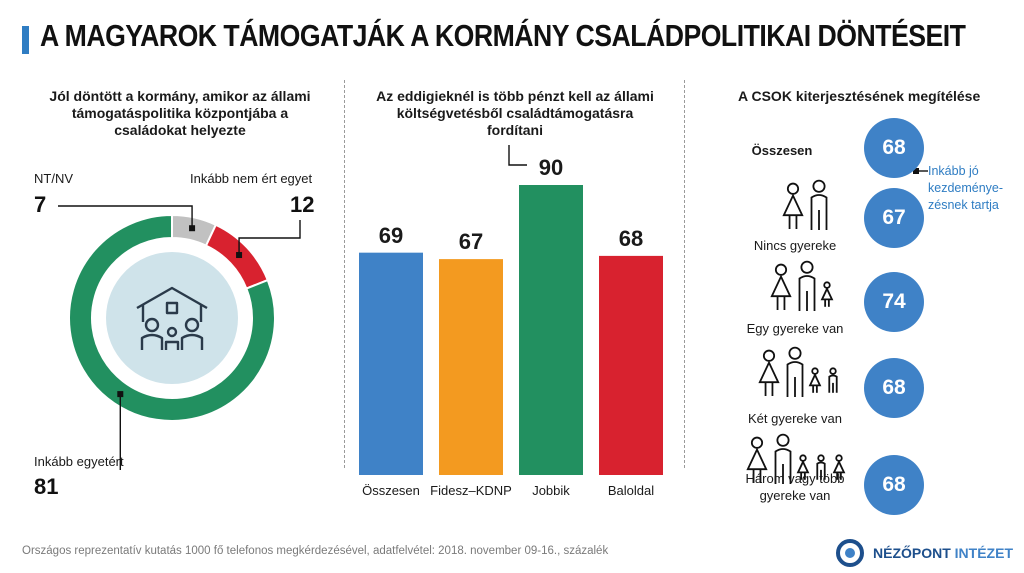  I want to click on bar-baloldal, so click(631, 365).